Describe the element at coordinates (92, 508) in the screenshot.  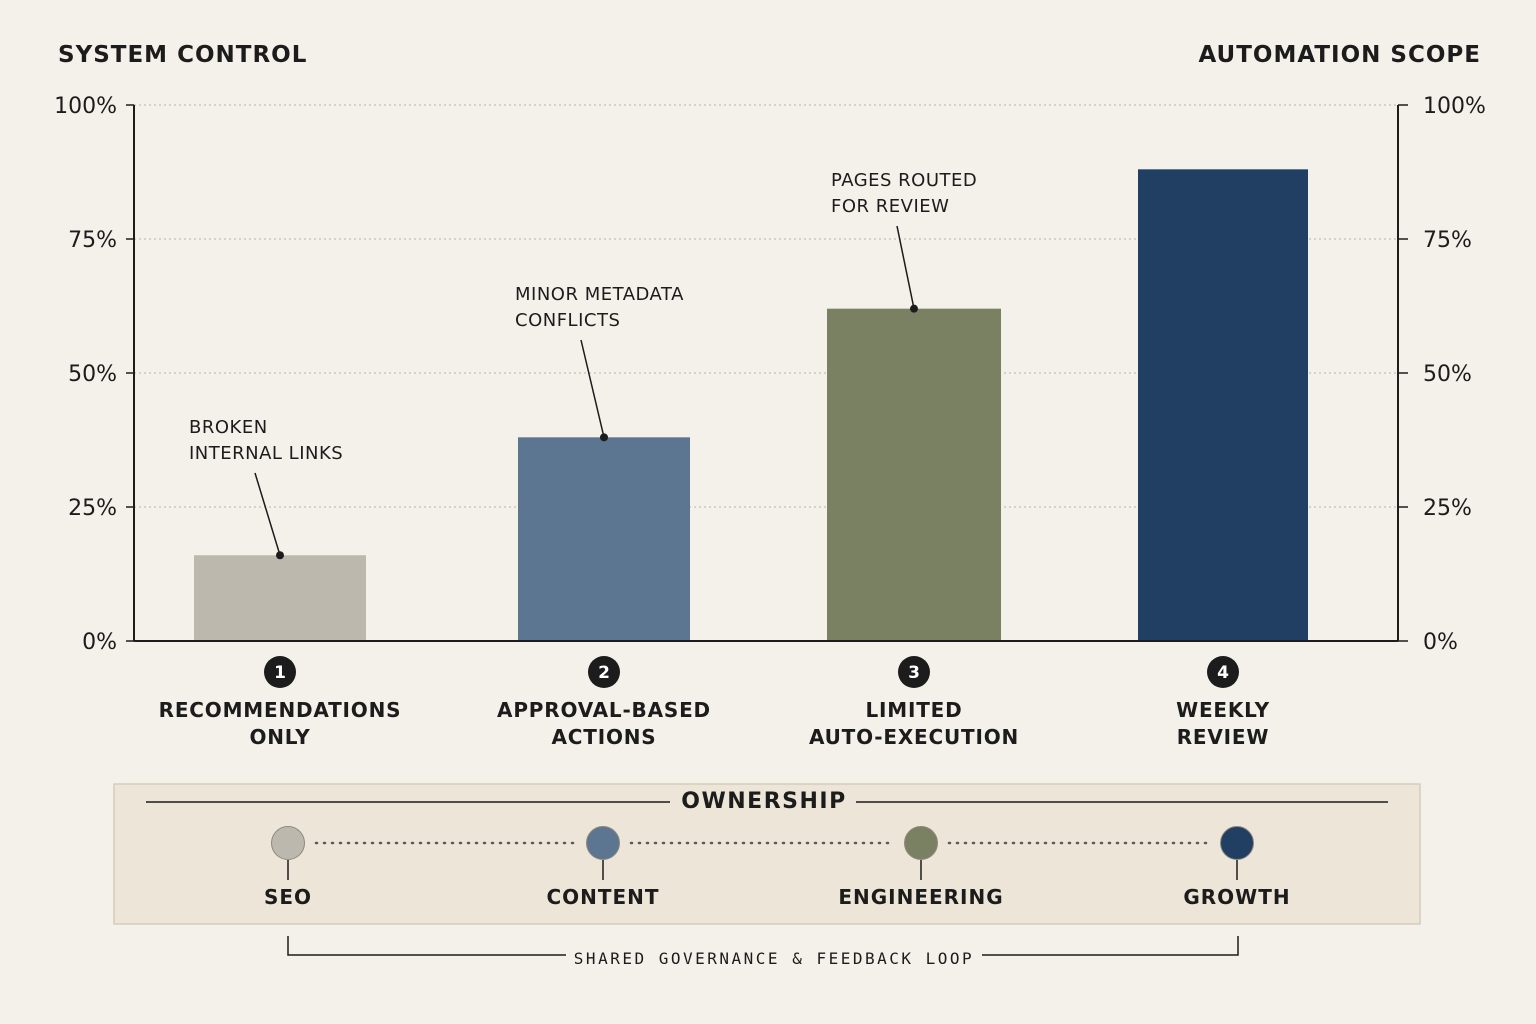
I see `y-tick-label-left: 25%` at that location.